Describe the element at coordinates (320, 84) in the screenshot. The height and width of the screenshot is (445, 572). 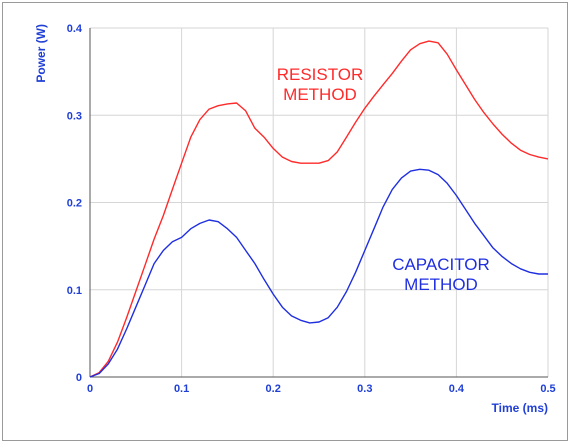
I see `resistor-label: RESISTOR METHOD` at that location.